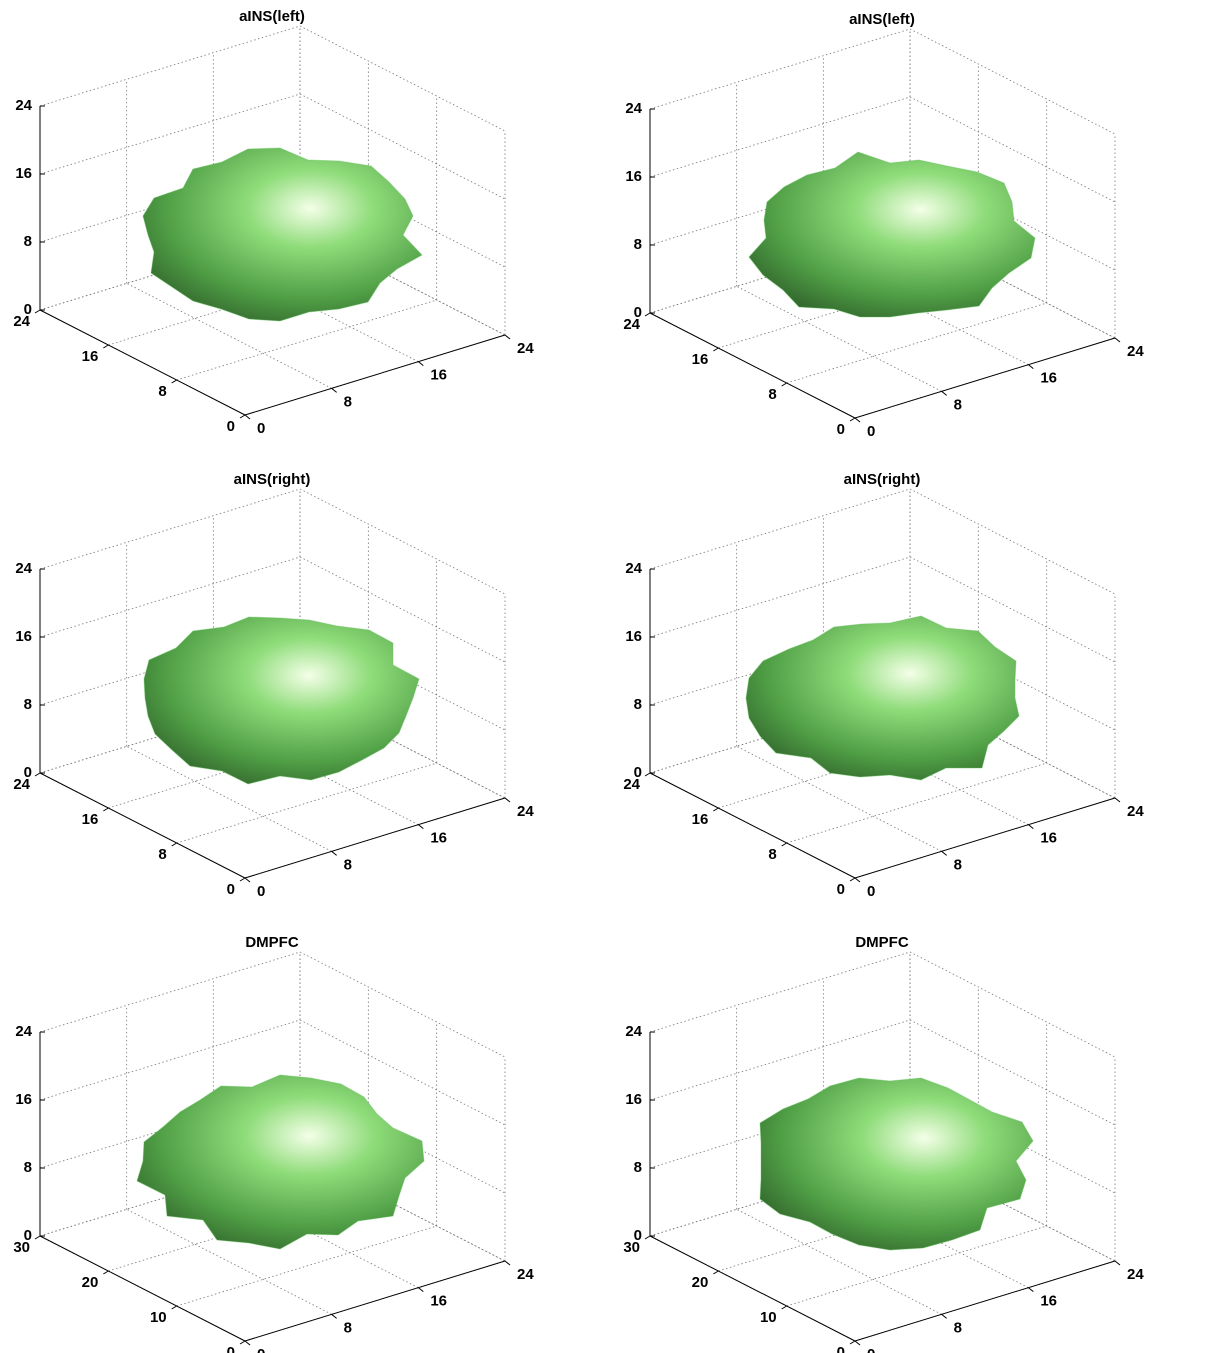 This screenshot has height=1353, width=1213. What do you see at coordinates (700, 1282) in the screenshot?
I see `y-tick-label: 20` at bounding box center [700, 1282].